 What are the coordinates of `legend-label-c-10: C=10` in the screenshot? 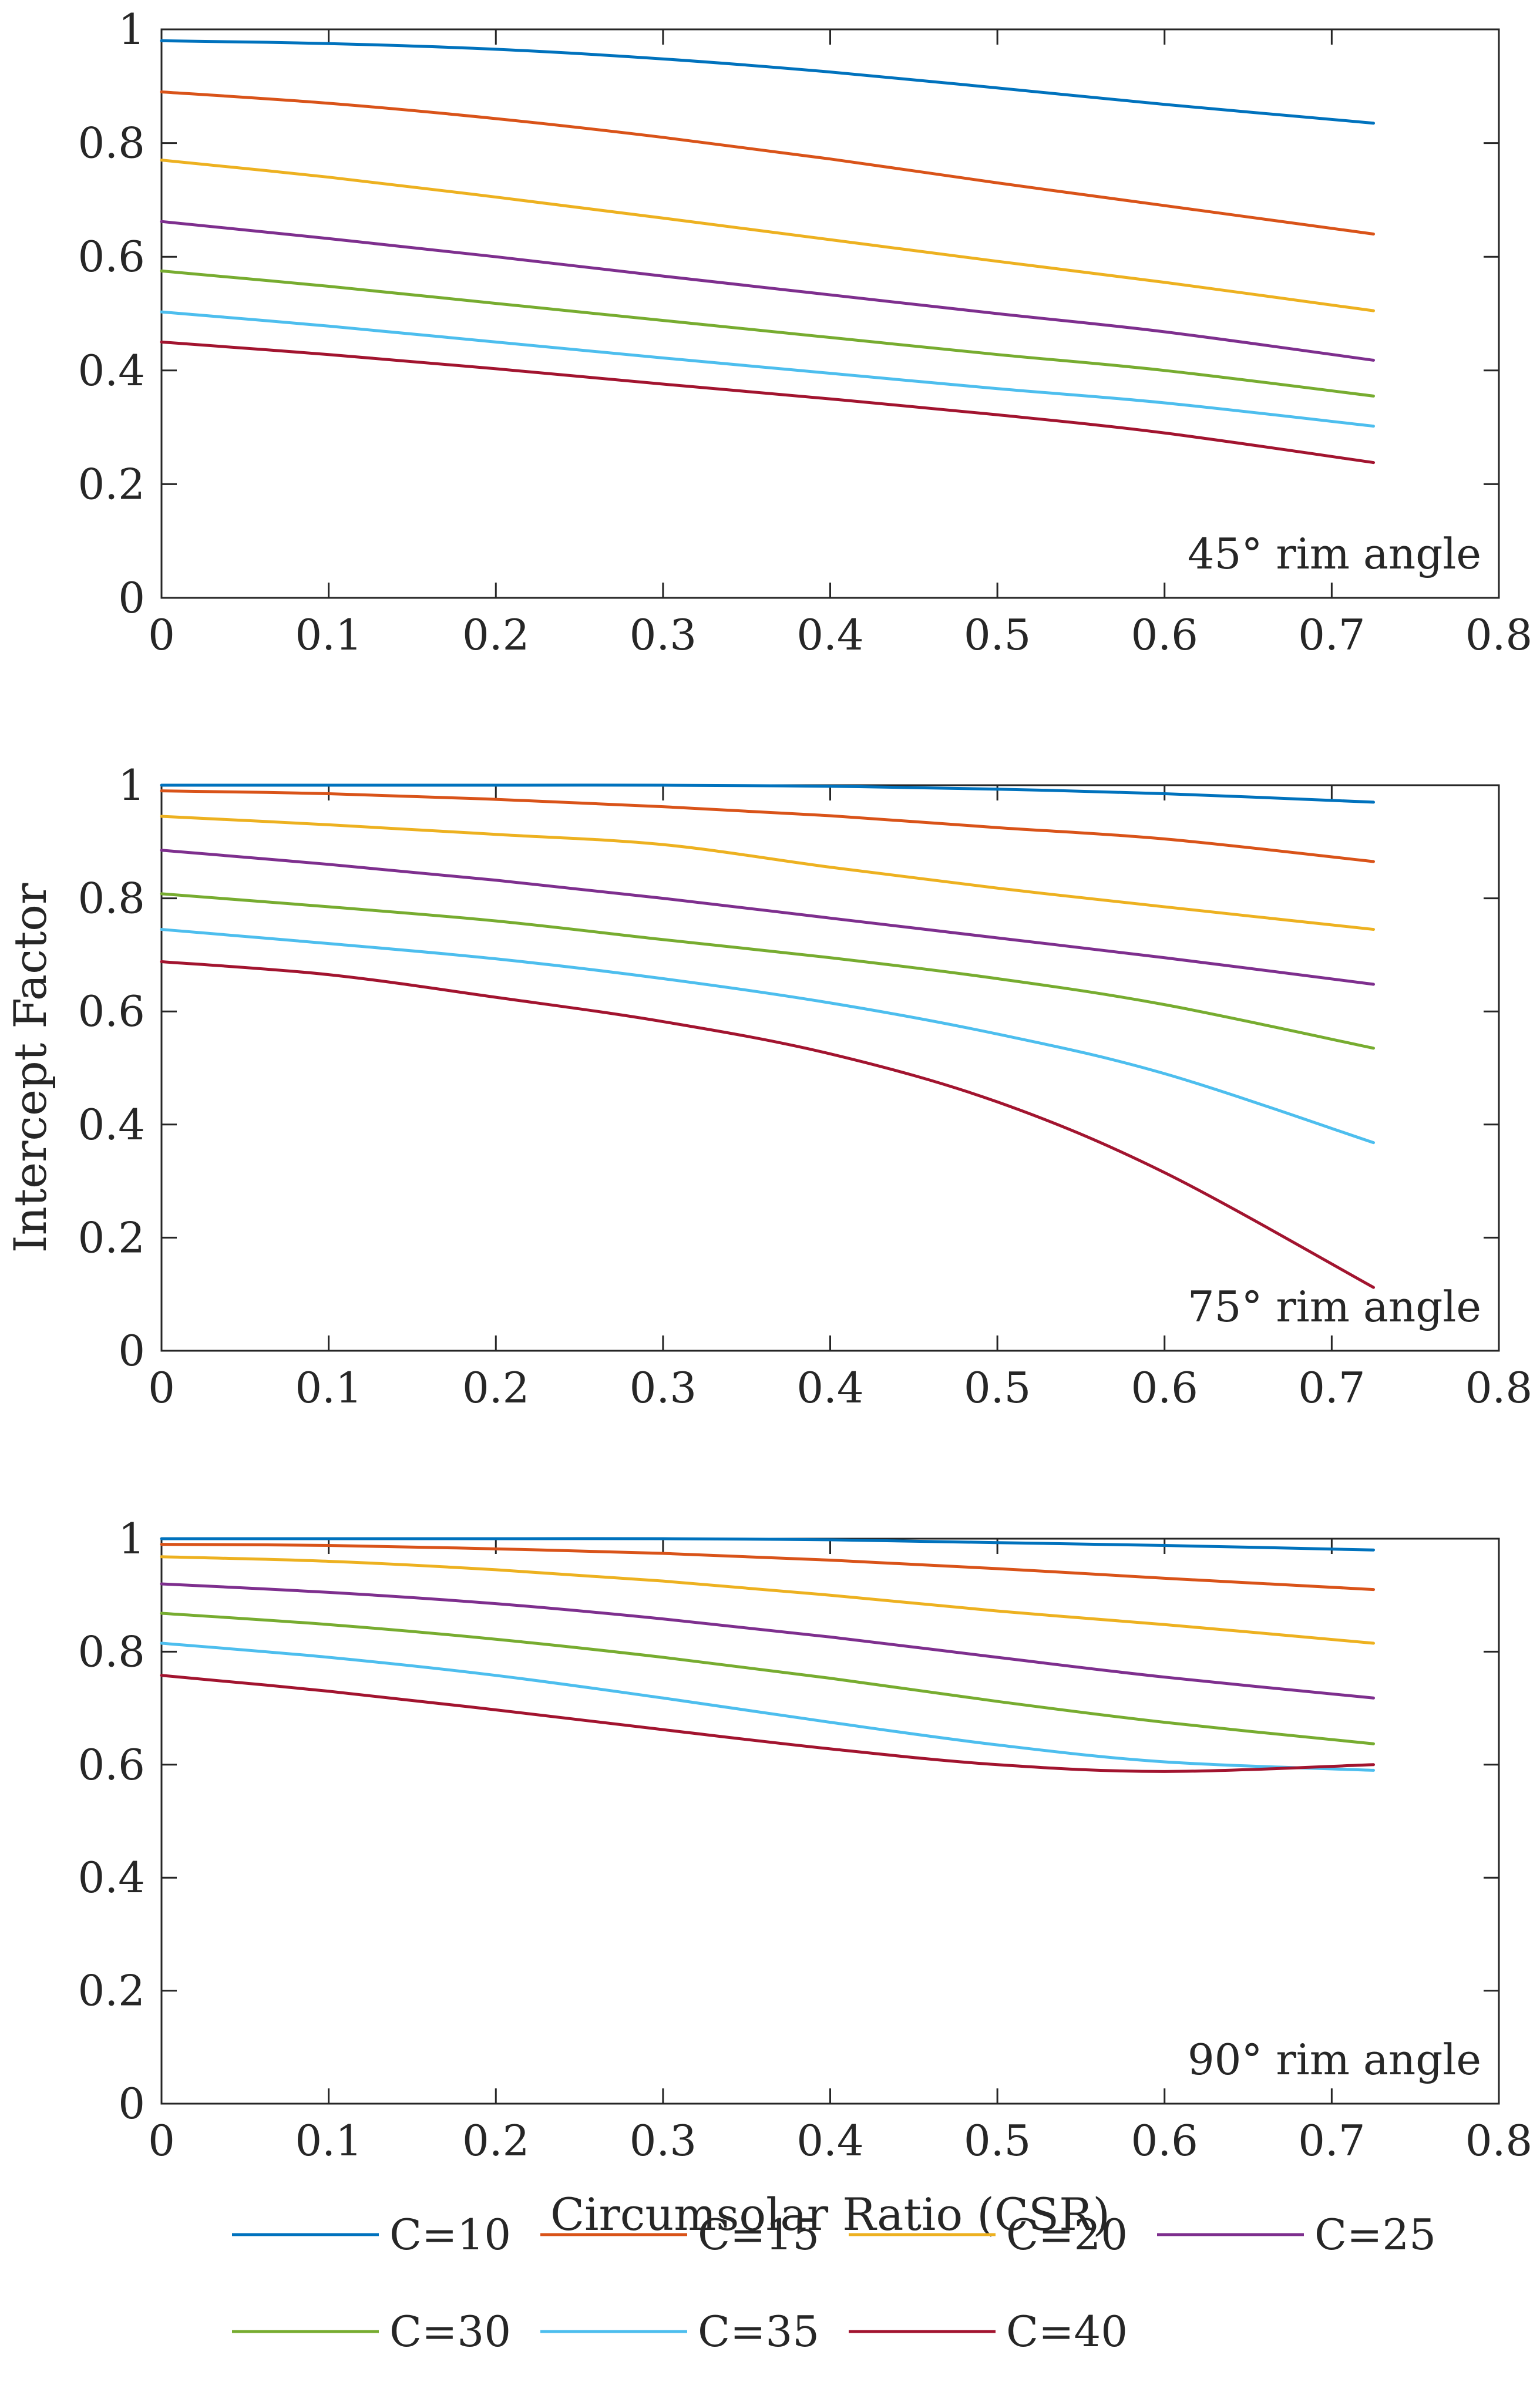 It's located at (450, 2234).